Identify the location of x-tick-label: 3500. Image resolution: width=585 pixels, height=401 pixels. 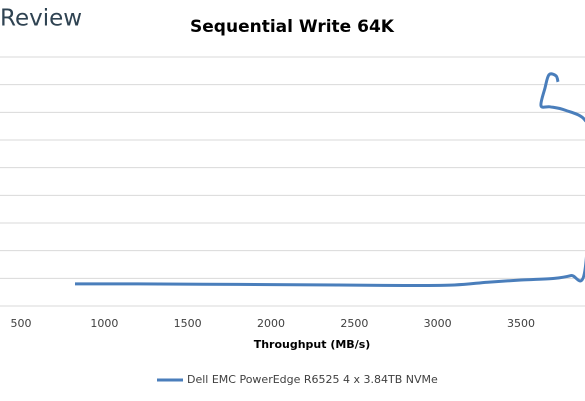
(521, 323).